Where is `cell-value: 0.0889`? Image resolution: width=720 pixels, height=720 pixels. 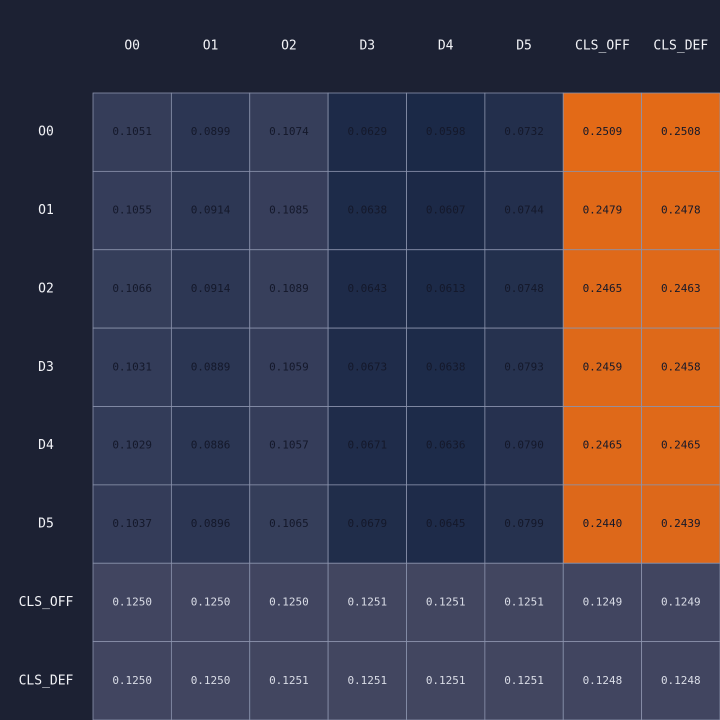
cell-value: 0.0889 is located at coordinates (211, 366).